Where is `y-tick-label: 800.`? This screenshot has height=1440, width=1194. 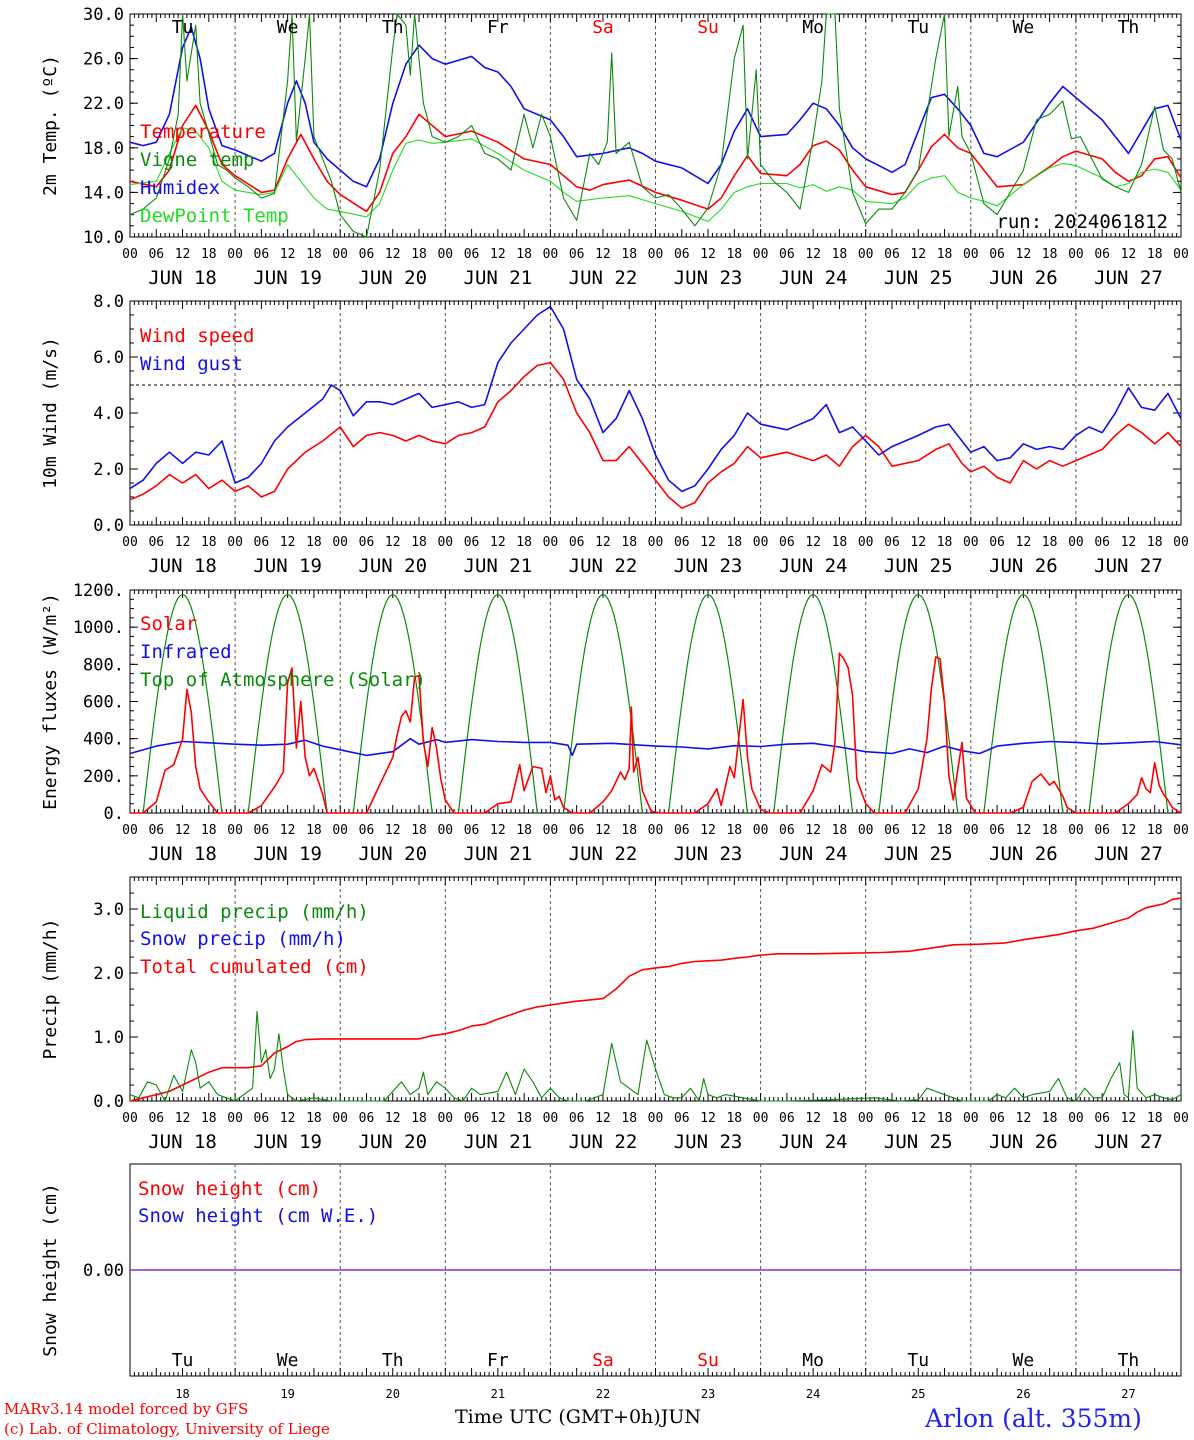
y-tick-label: 800. is located at coordinates (103, 665).